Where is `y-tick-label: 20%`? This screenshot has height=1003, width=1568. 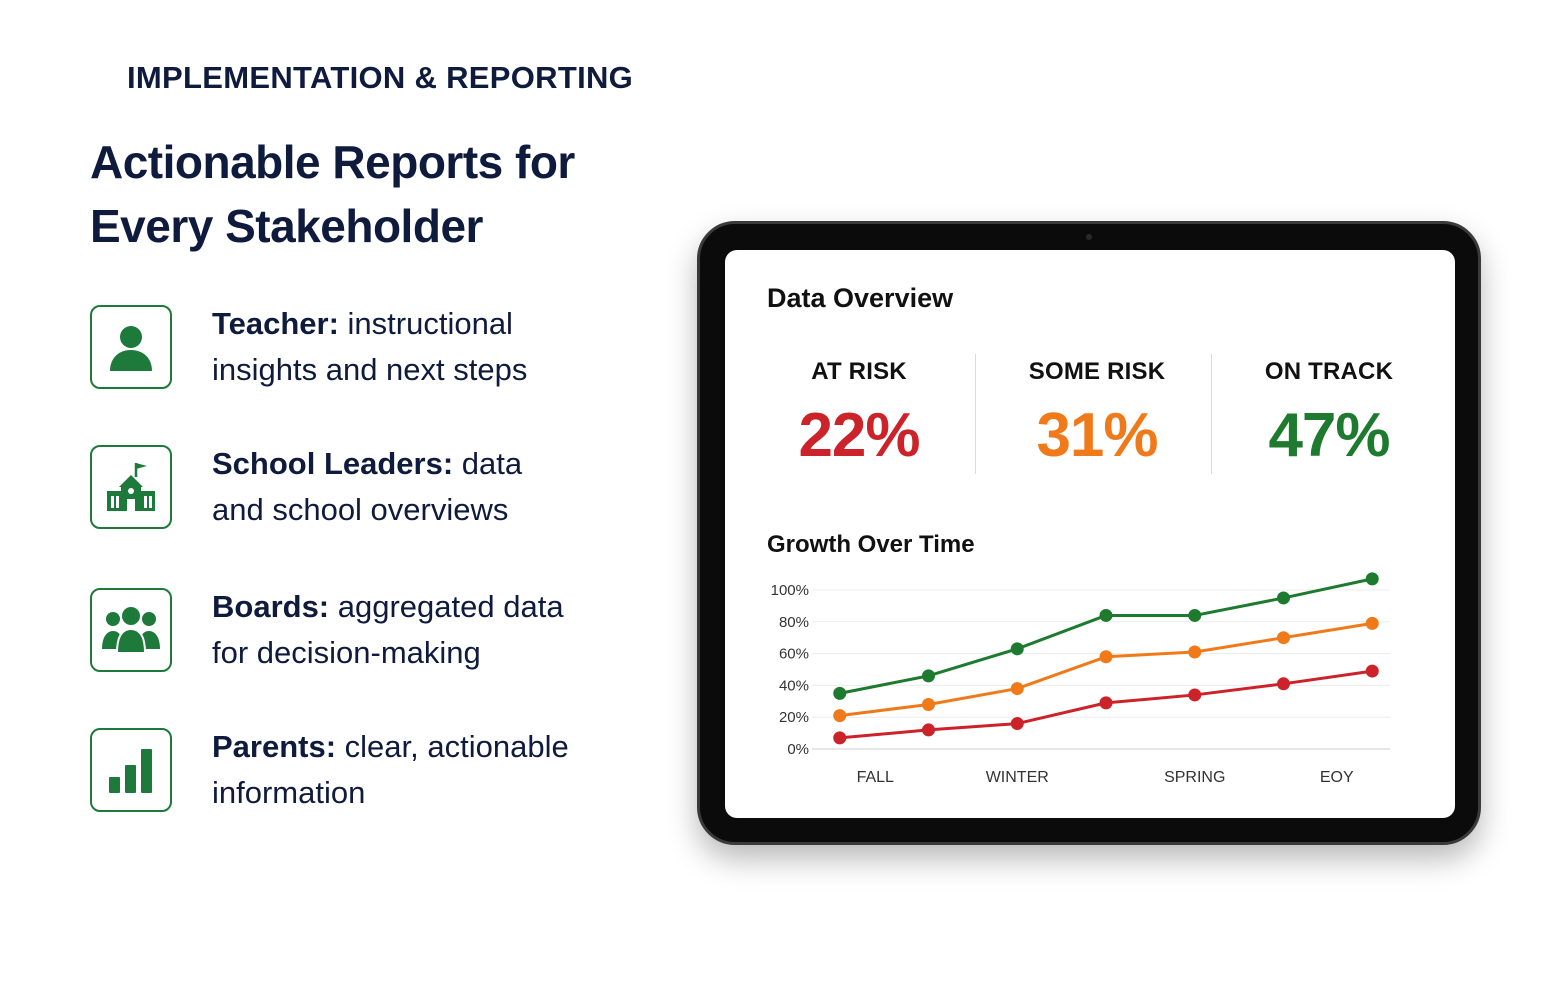
y-tick-label: 20% is located at coordinates (794, 717).